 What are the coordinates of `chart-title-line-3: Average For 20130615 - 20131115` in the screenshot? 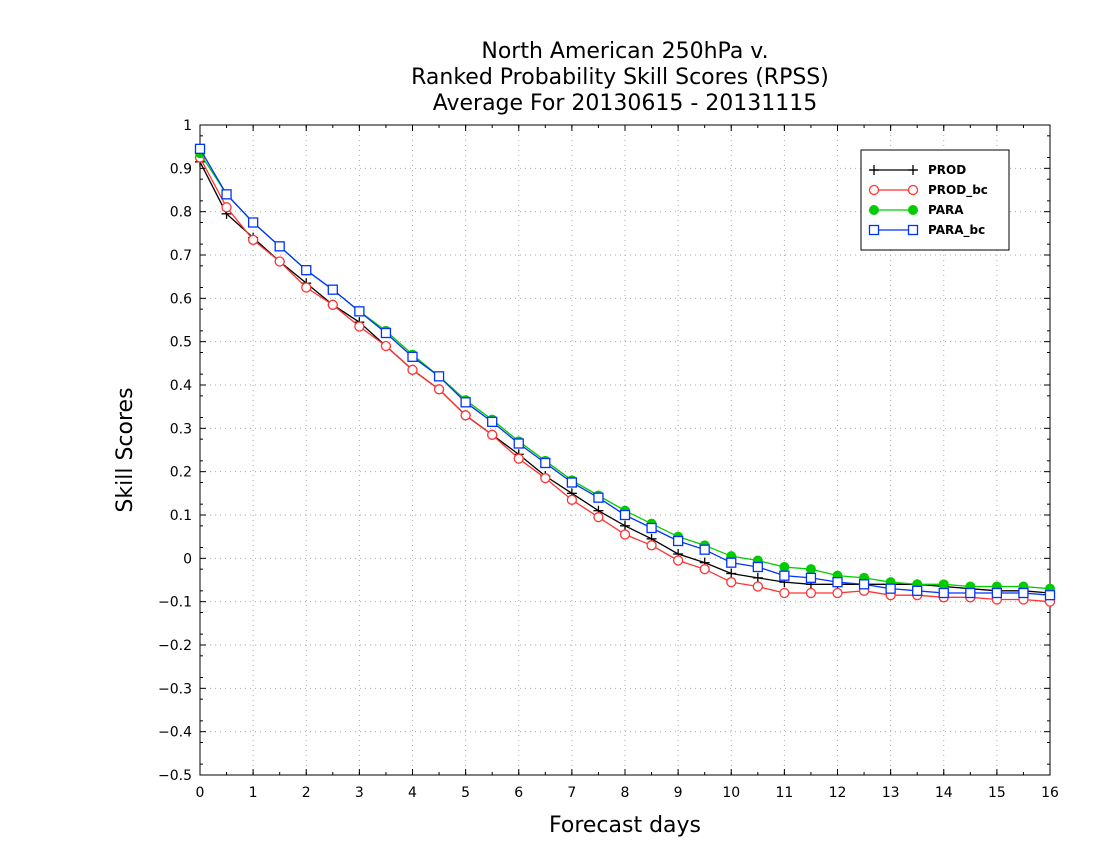 It's located at (625, 103).